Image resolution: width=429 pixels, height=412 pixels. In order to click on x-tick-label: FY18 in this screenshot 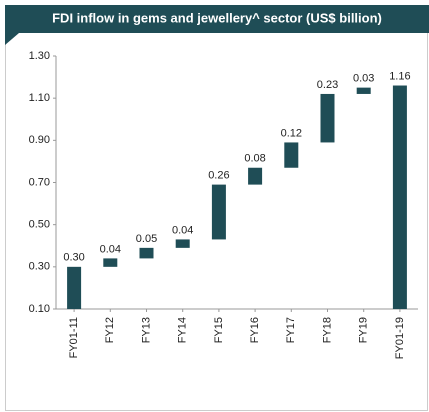, I will do `click(327, 330)`.